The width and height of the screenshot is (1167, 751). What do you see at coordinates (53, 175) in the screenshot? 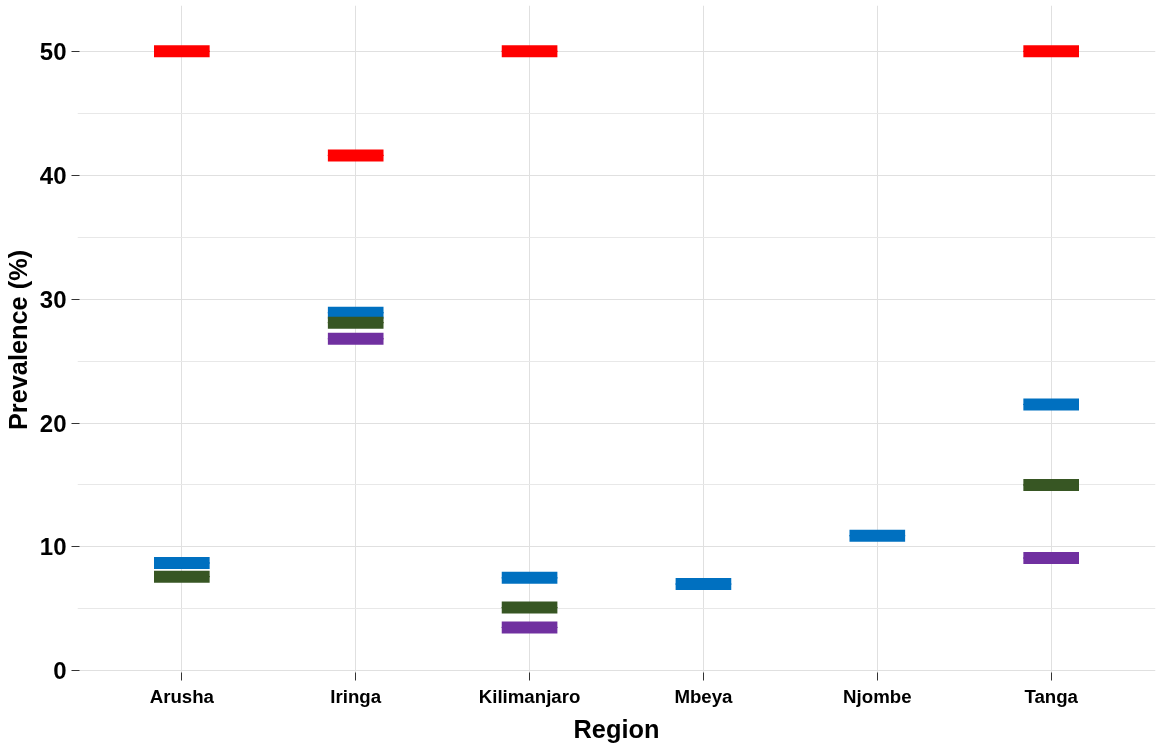
I see `y-tick-label: 40` at bounding box center [53, 175].